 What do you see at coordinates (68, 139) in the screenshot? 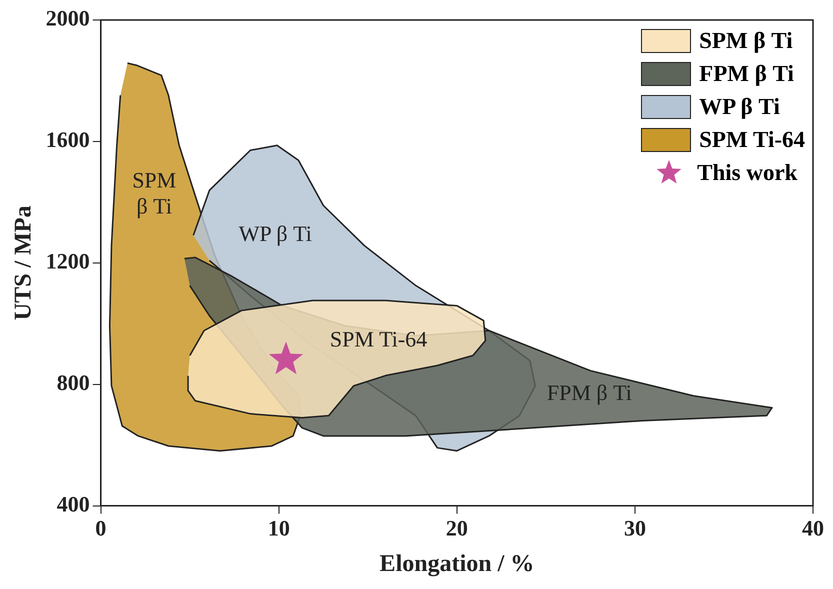
I see `y-tick-label: 1600` at bounding box center [68, 139].